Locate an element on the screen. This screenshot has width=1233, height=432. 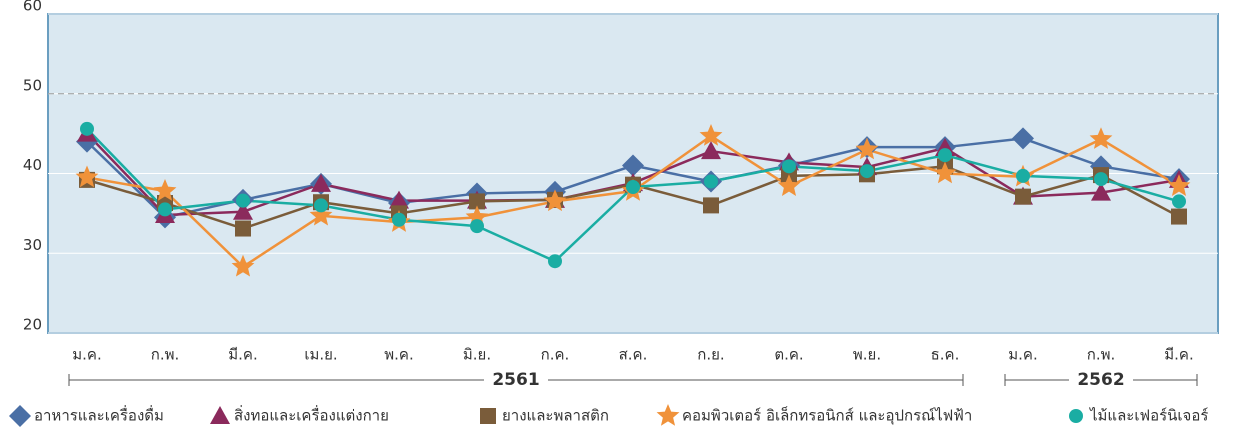
x-tick-label: ก.ย. is located at coordinates (710, 355).